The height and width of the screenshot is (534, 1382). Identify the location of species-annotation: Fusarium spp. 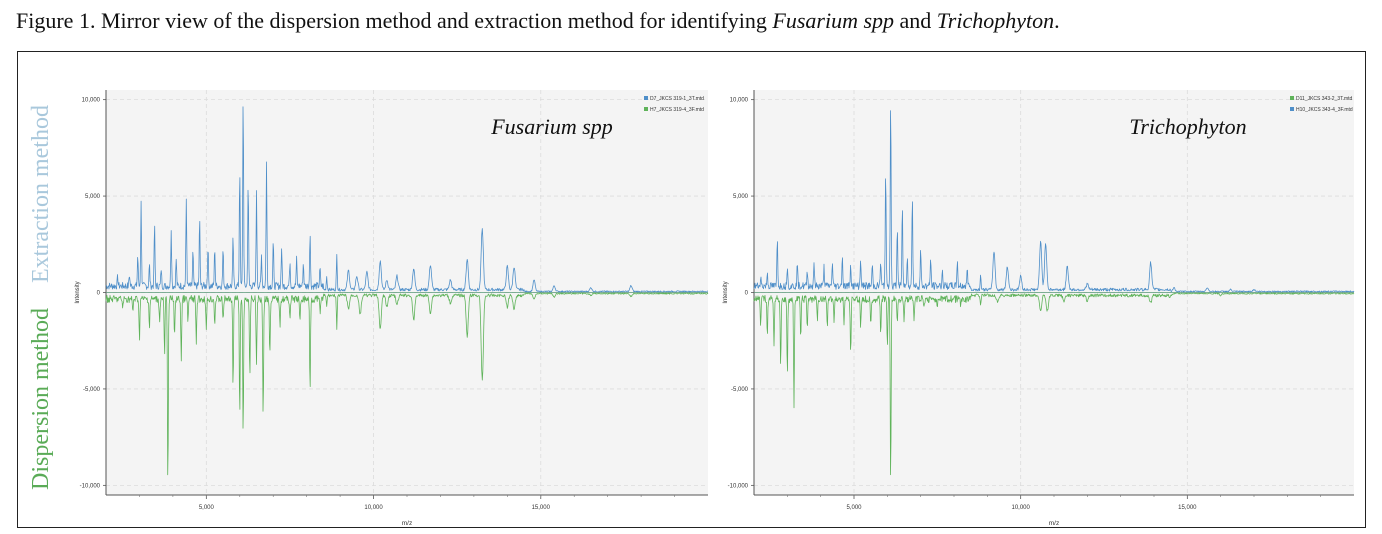
(551, 126).